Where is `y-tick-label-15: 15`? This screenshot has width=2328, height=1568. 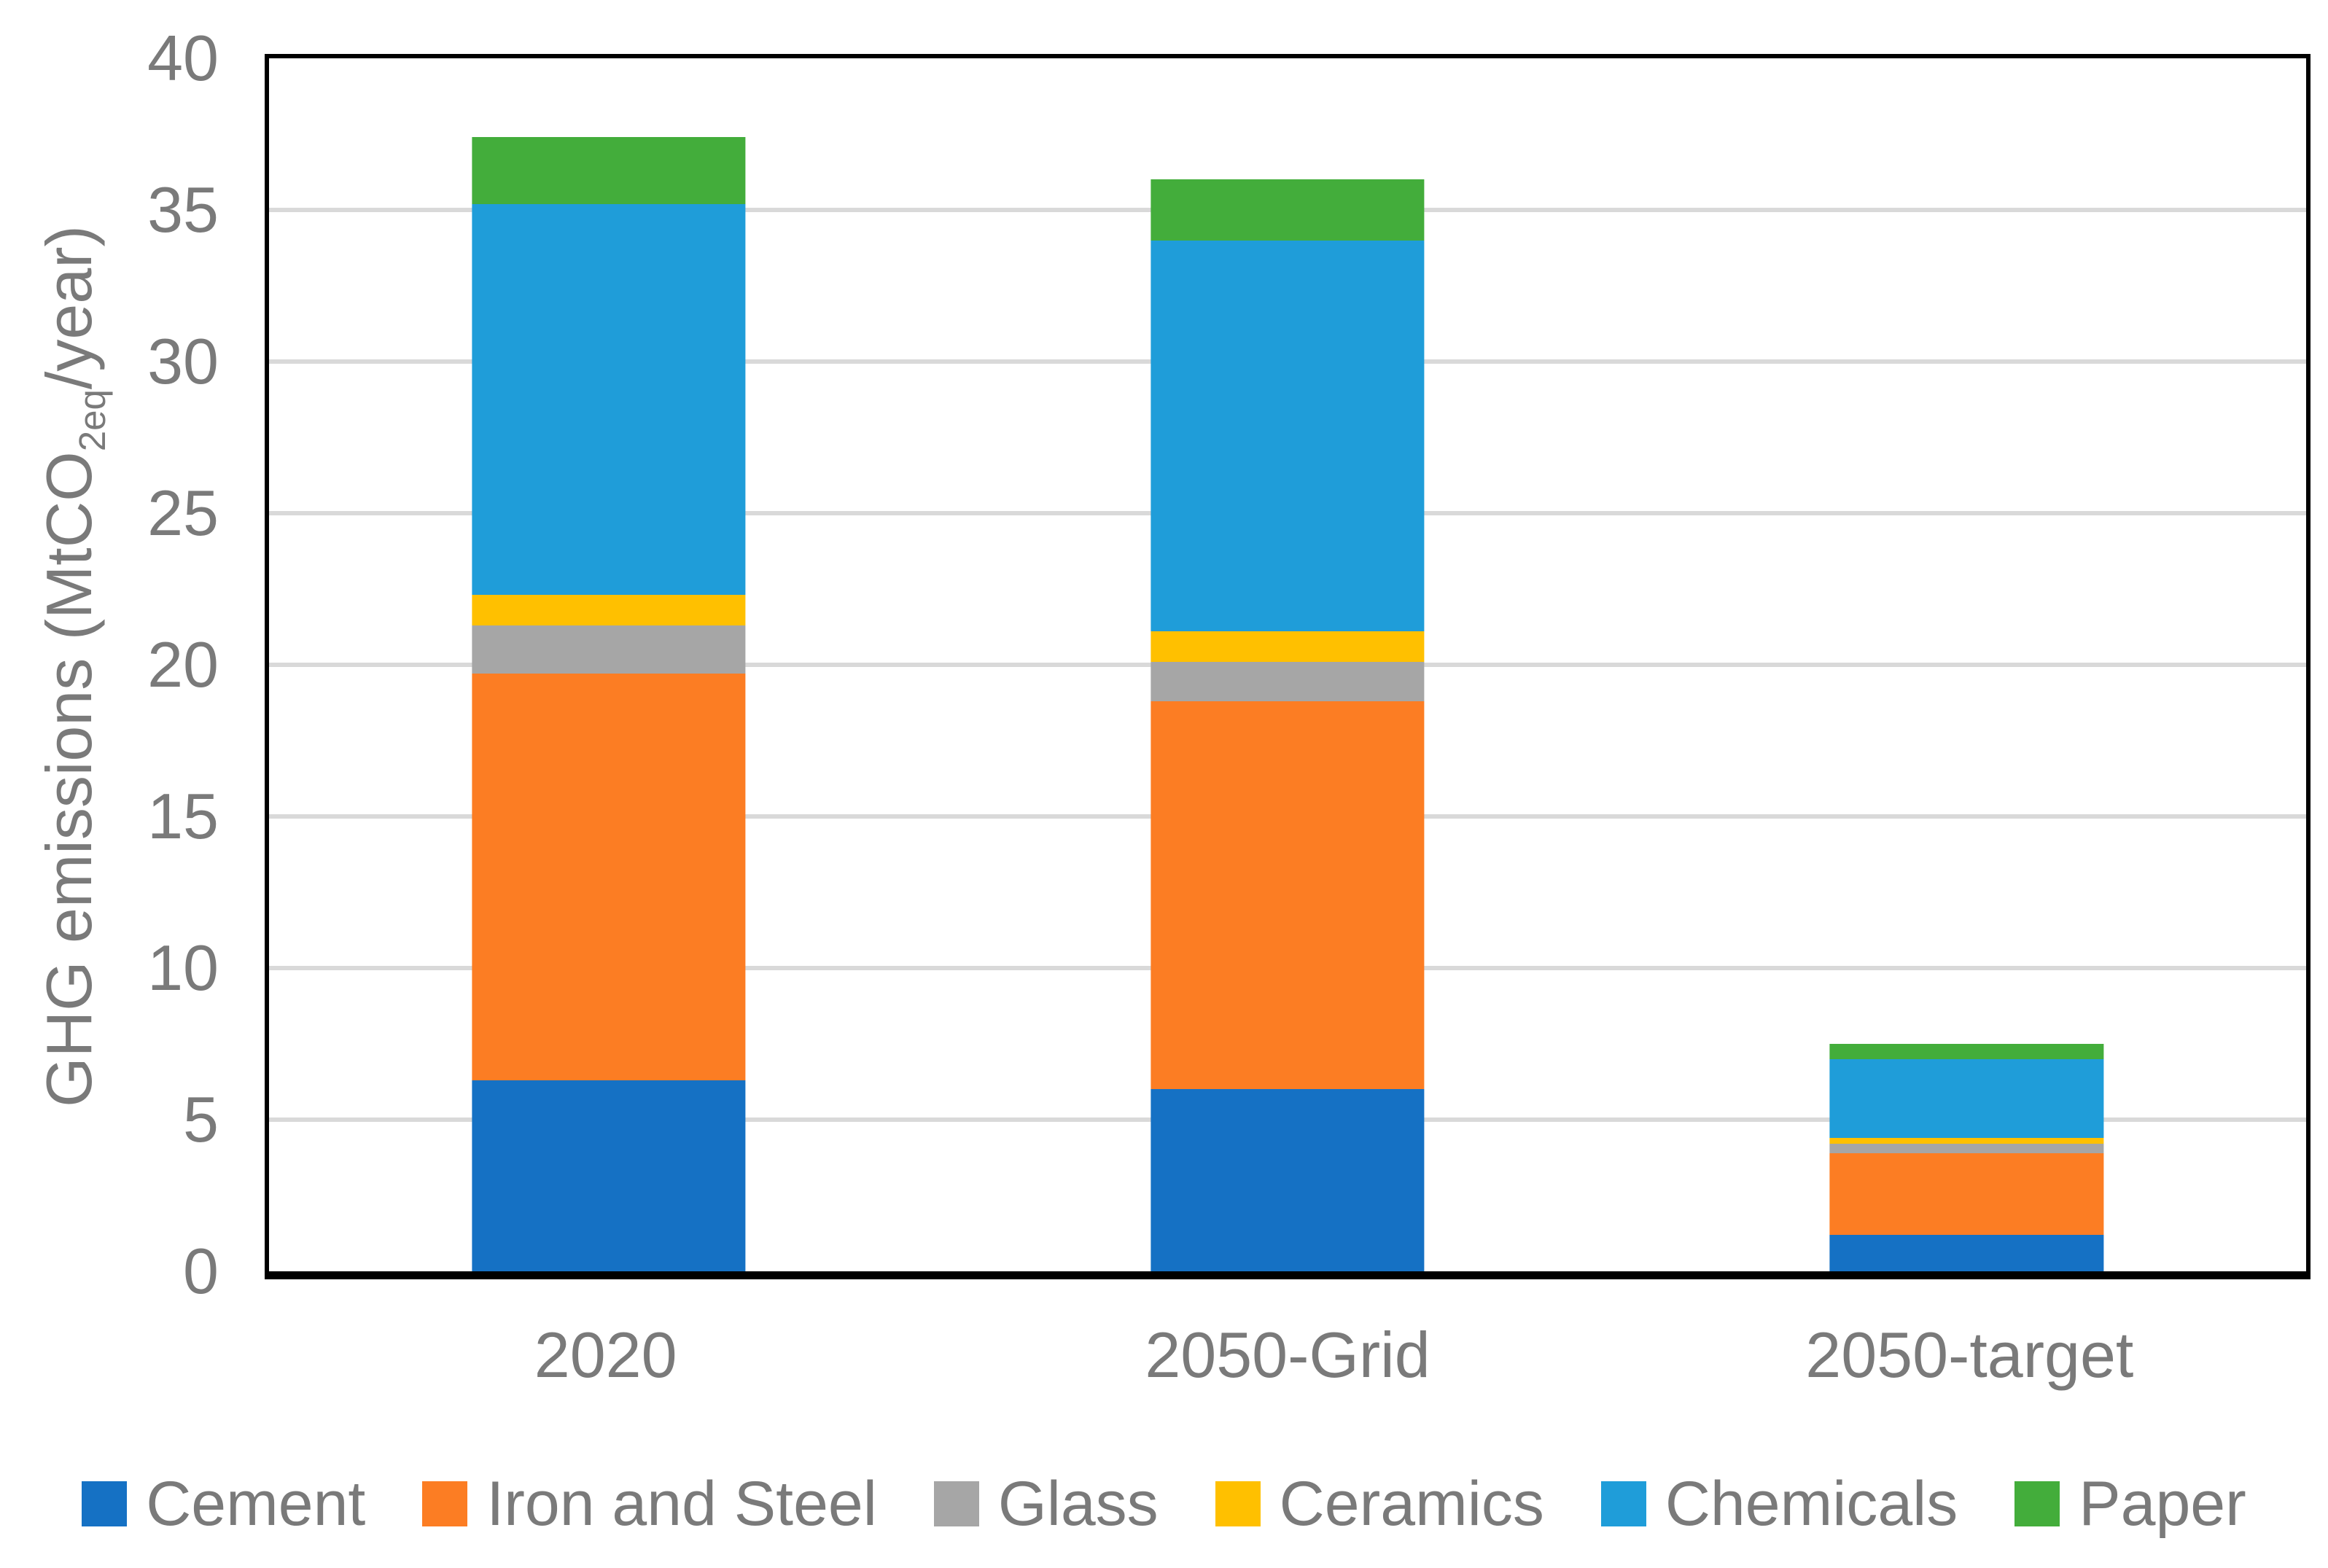
y-tick-label-15: 15 is located at coordinates (183, 816).